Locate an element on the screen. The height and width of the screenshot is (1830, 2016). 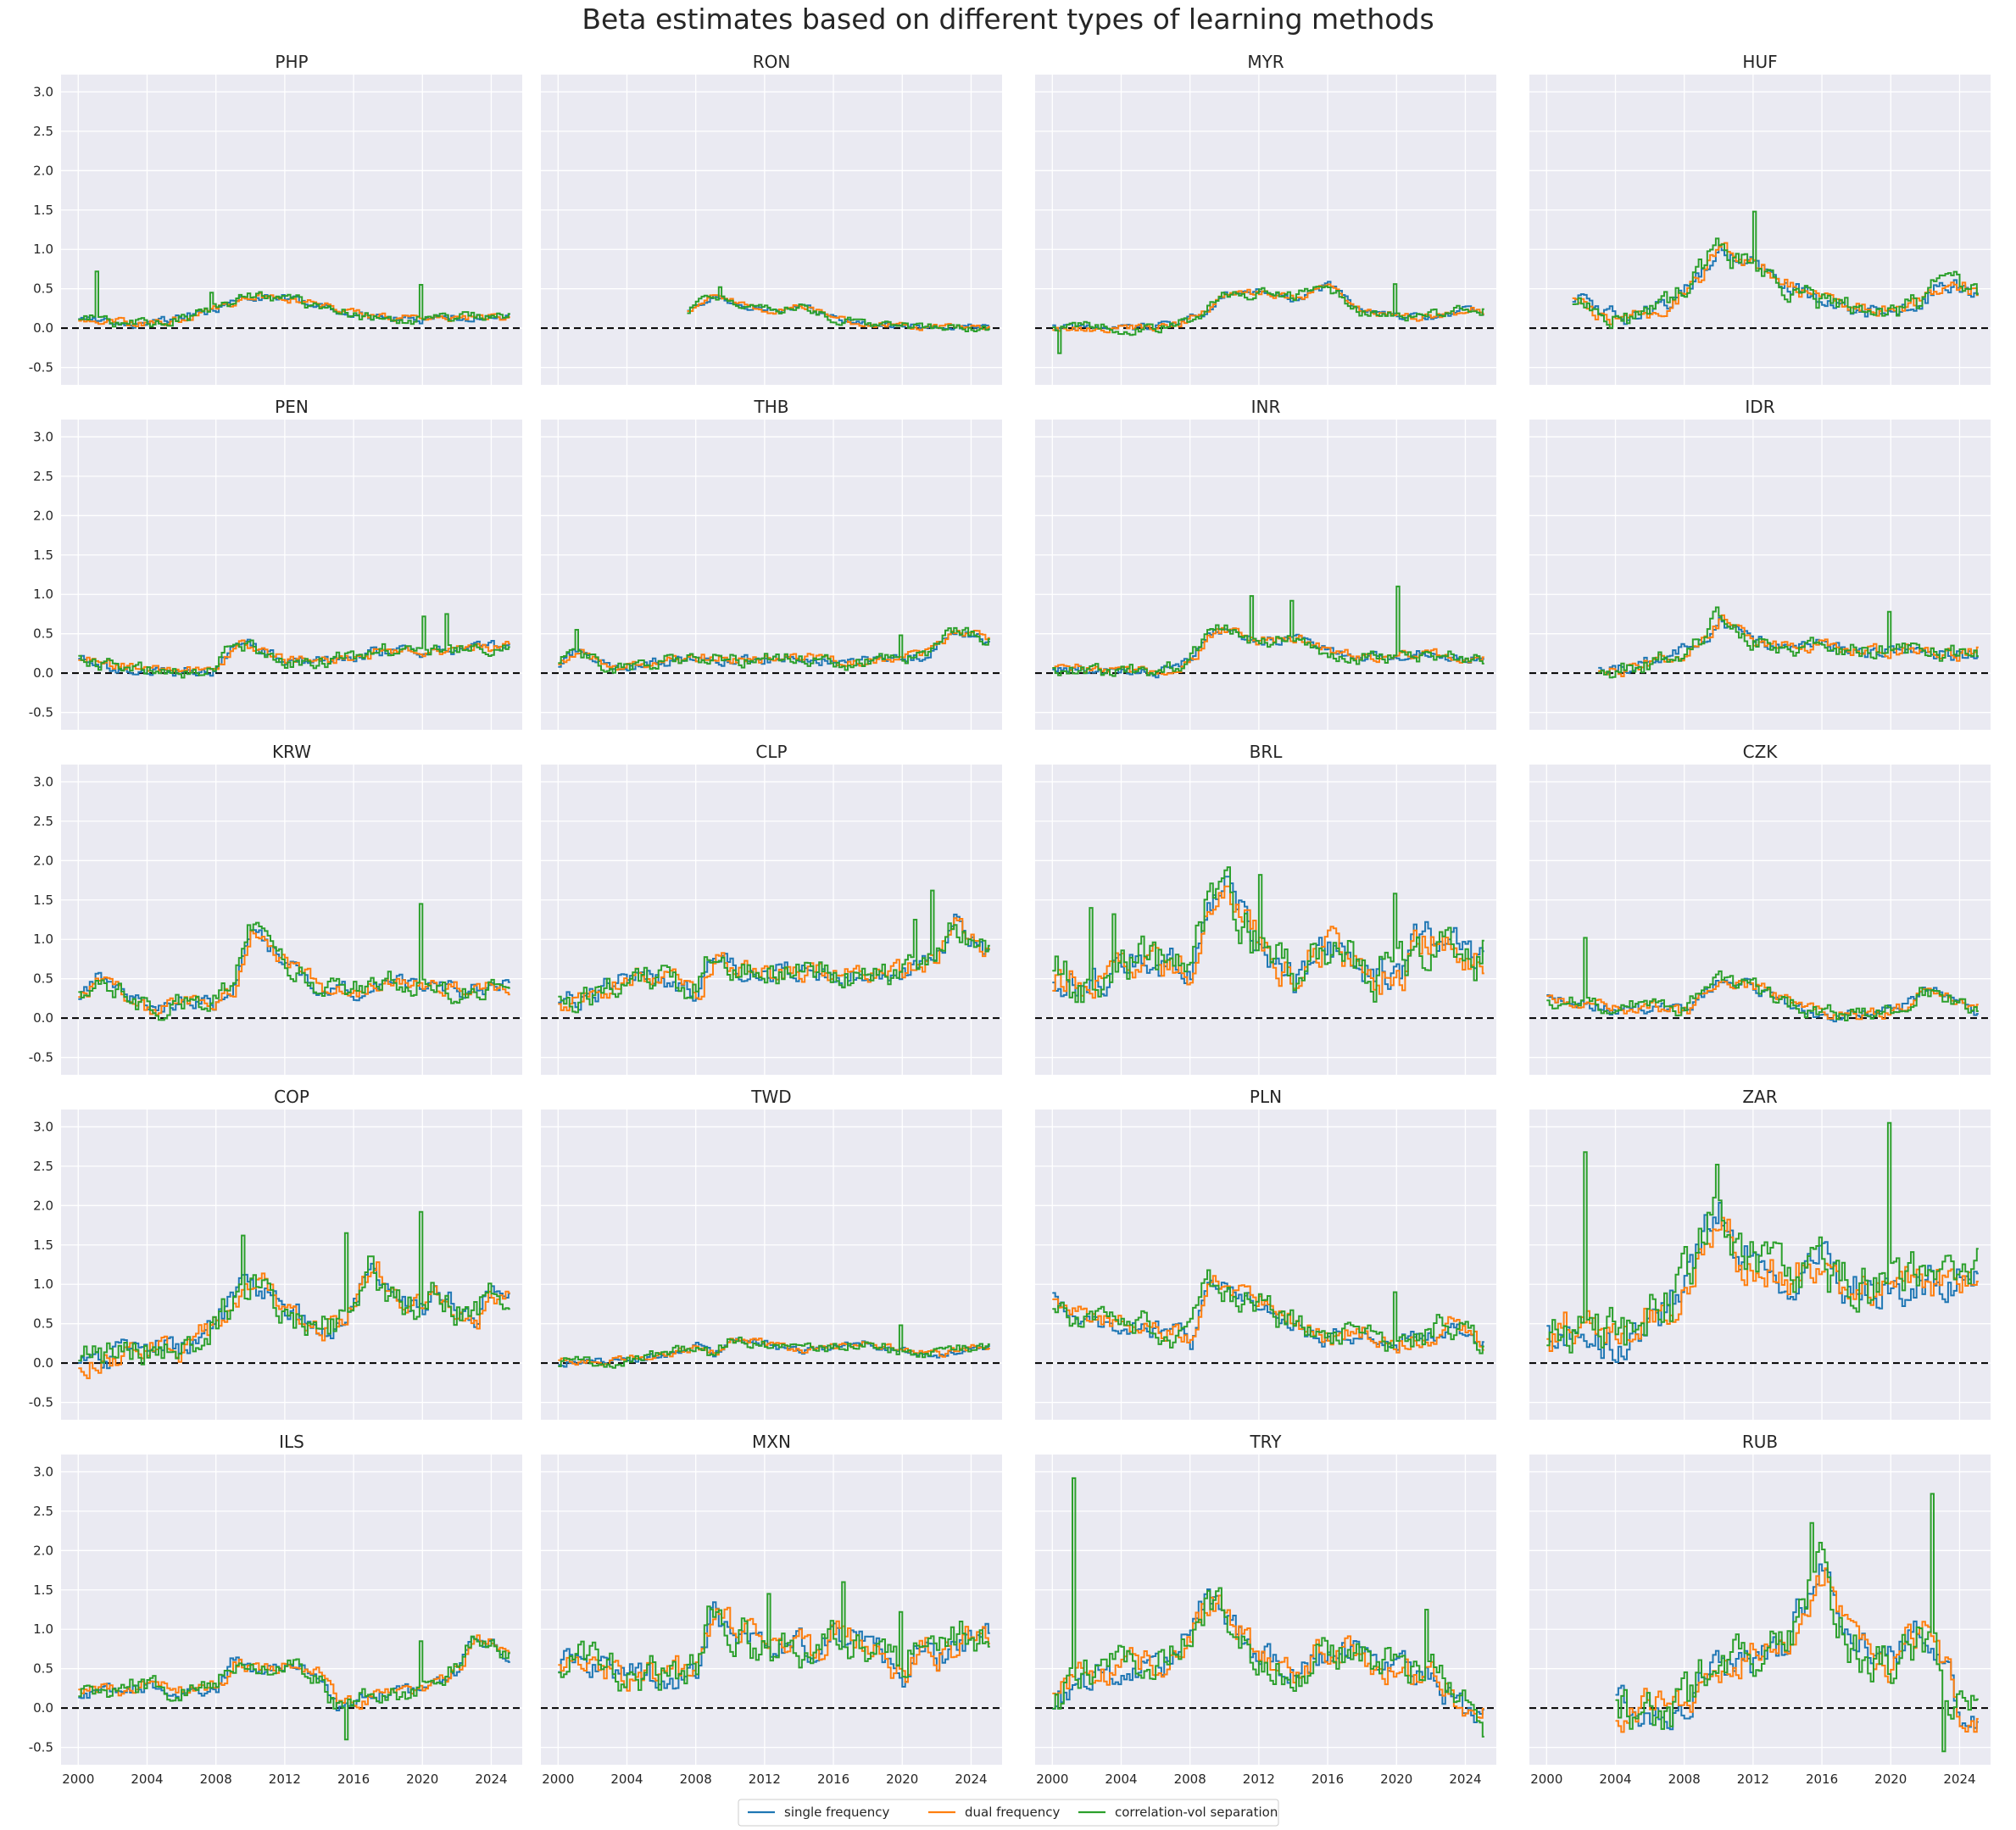
legend-label-correlation-vol-separation: correlation-vol separation is located at coordinates (1196, 1812).